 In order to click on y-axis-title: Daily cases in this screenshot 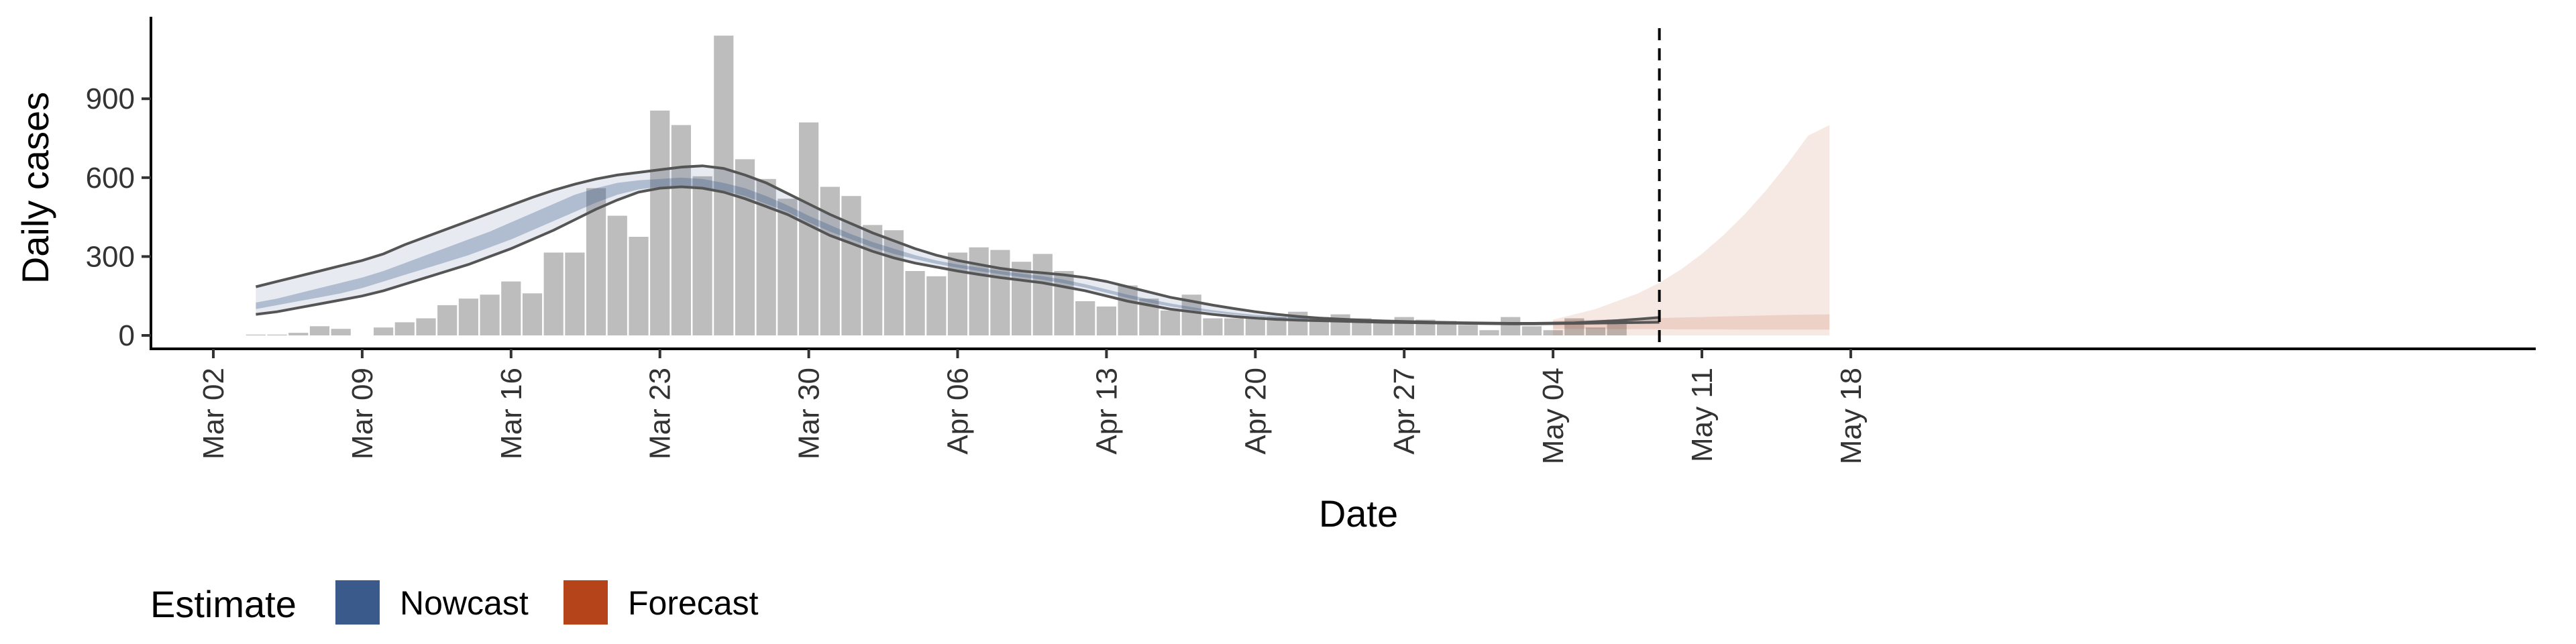, I will do `click(35, 188)`.